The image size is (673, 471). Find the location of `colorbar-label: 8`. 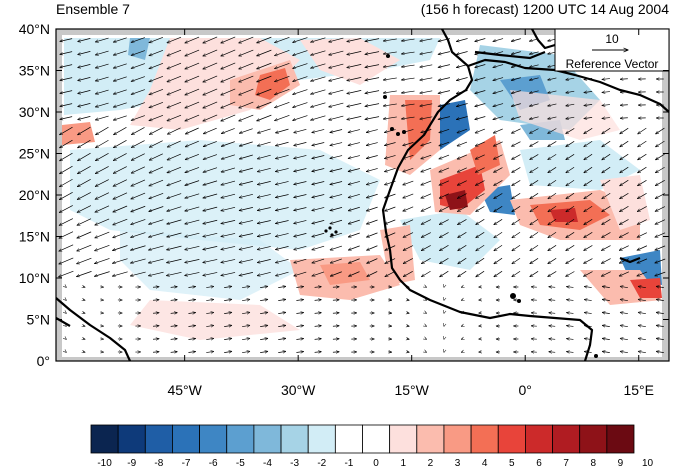

colorbar-label: 8 is located at coordinates (593, 463).